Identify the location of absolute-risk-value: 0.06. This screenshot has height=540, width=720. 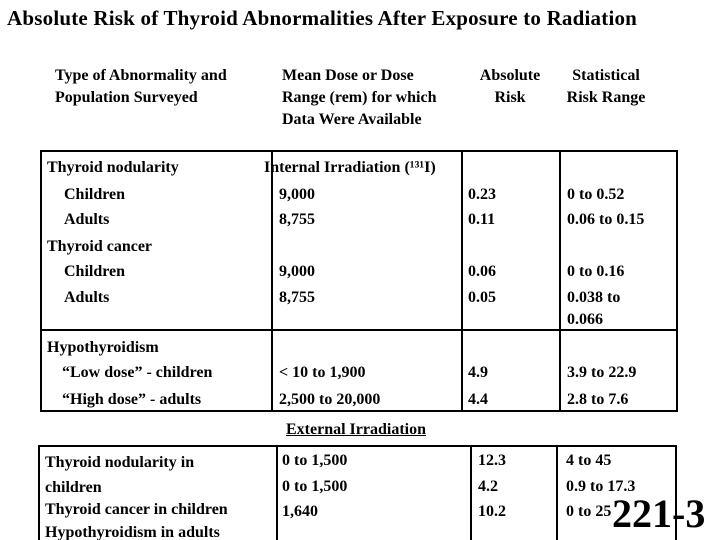
(482, 271).